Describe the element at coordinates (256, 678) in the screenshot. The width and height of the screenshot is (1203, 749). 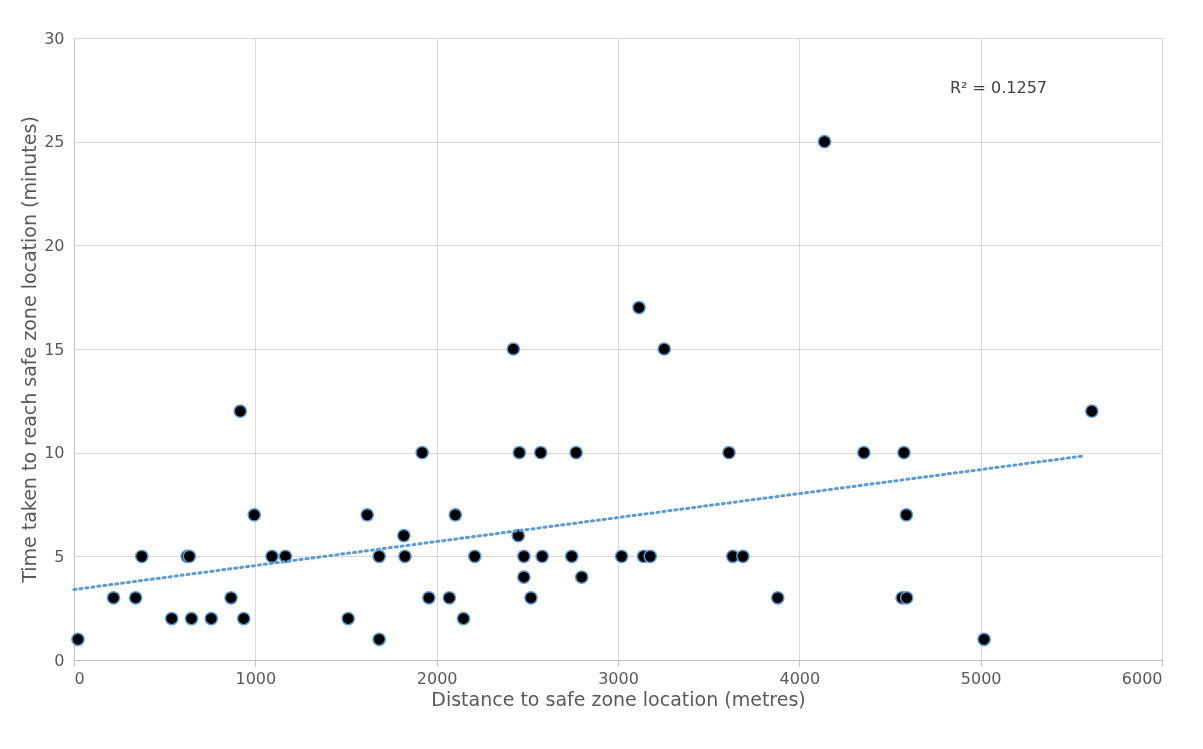
I see `x-tick-label: 1000` at that location.